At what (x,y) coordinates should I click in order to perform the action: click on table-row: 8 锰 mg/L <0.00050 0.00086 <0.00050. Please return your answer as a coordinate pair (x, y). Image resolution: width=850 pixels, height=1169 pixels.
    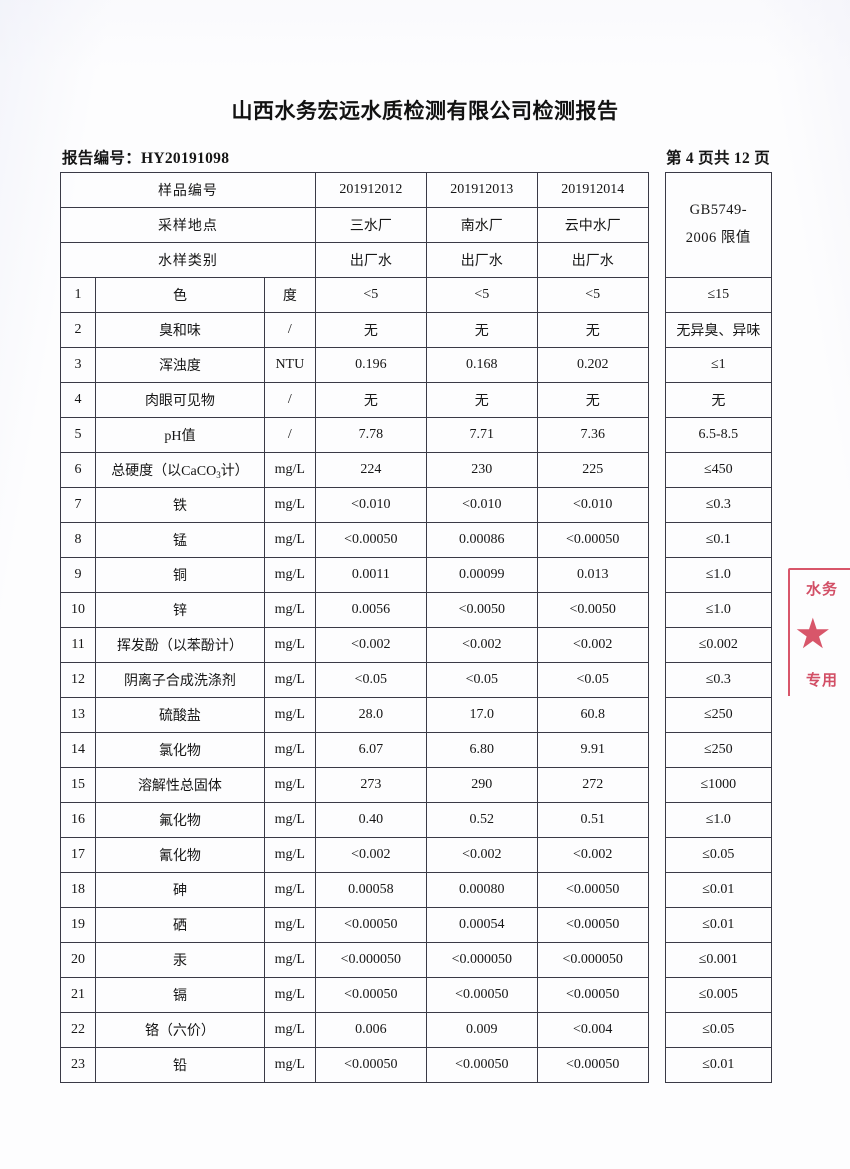
    Looking at the image, I should click on (354, 540).